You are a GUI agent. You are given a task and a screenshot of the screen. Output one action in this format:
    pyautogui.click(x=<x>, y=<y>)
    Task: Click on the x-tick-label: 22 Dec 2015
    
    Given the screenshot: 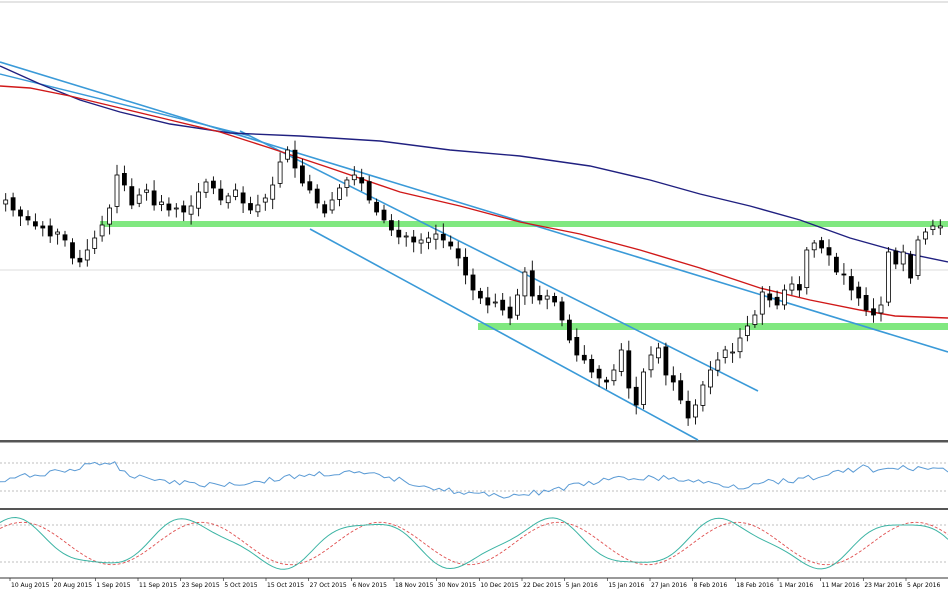 What is the action you would take?
    pyautogui.click(x=542, y=585)
    